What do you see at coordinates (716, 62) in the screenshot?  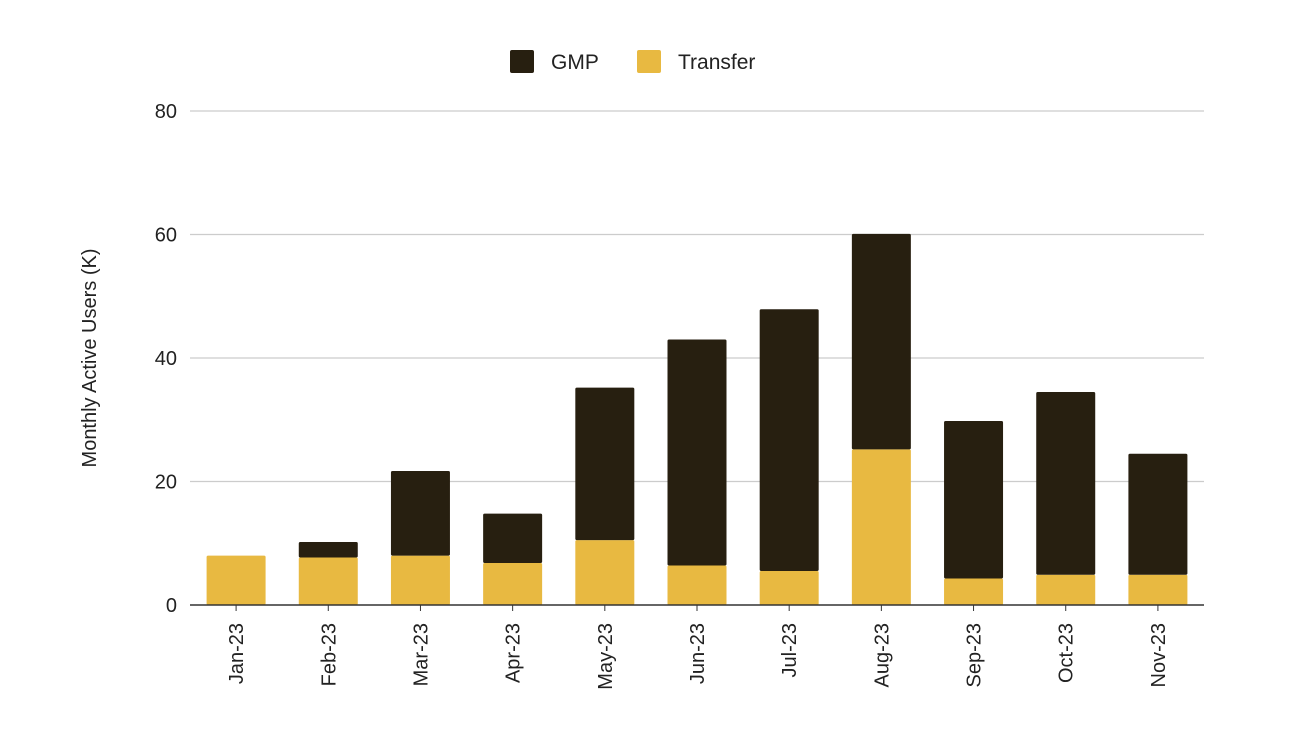 I see `legend-label-transfer: Transfer` at bounding box center [716, 62].